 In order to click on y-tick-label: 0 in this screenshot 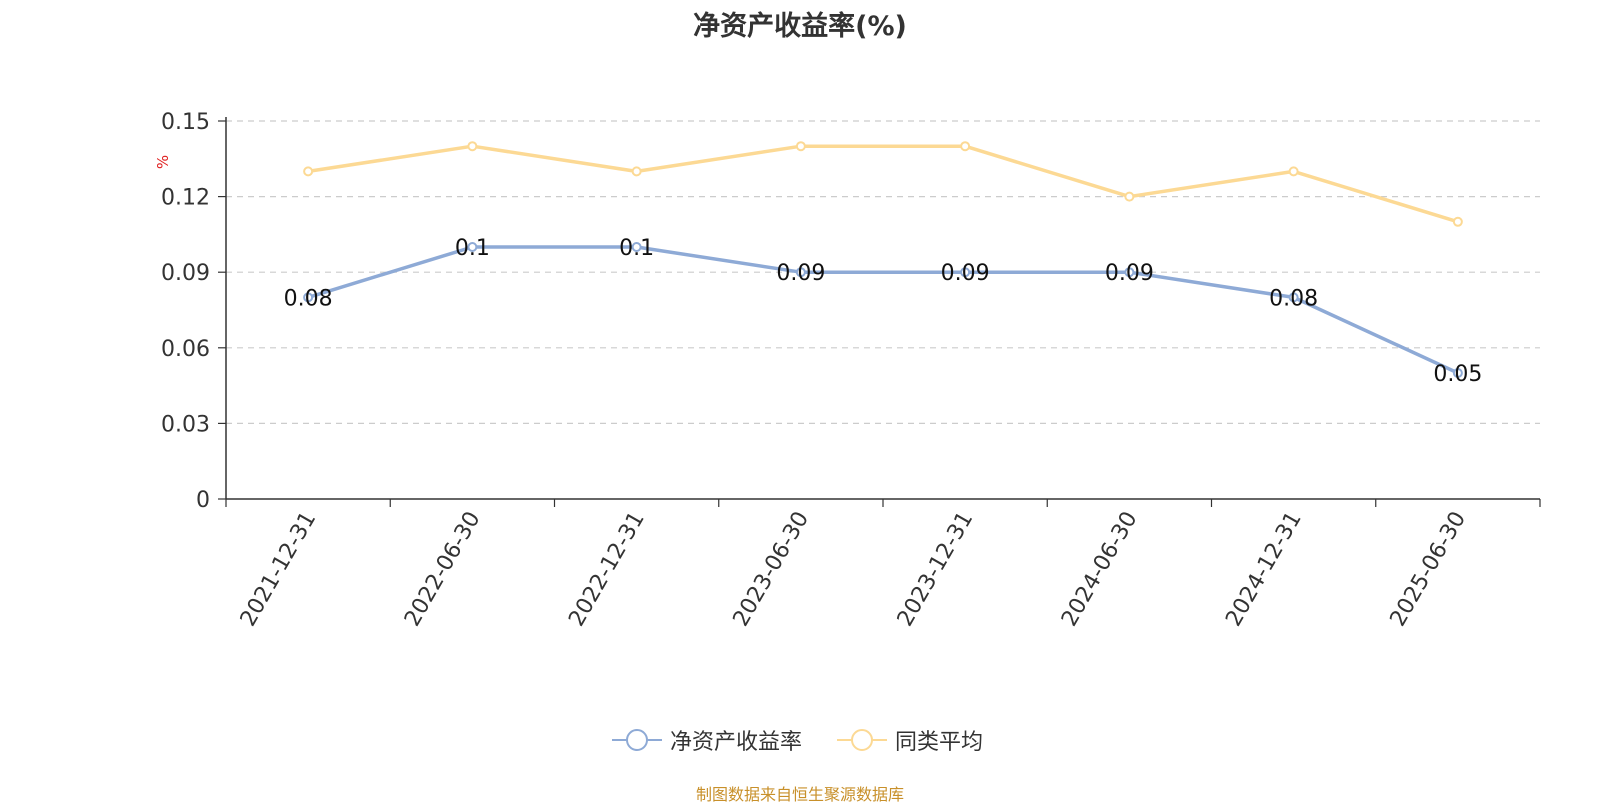, I will do `click(203, 500)`.